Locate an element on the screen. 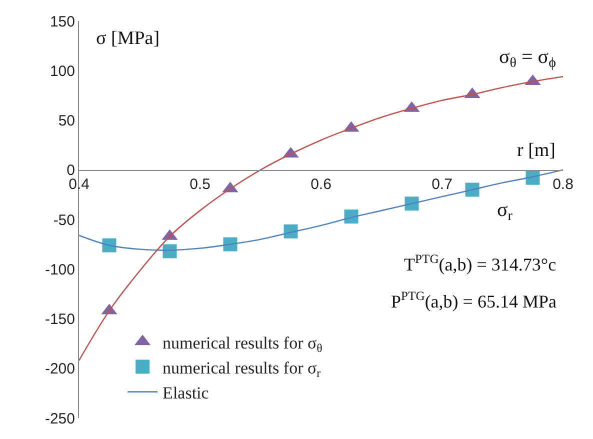  y-tick-label: -200 is located at coordinates (59, 369).